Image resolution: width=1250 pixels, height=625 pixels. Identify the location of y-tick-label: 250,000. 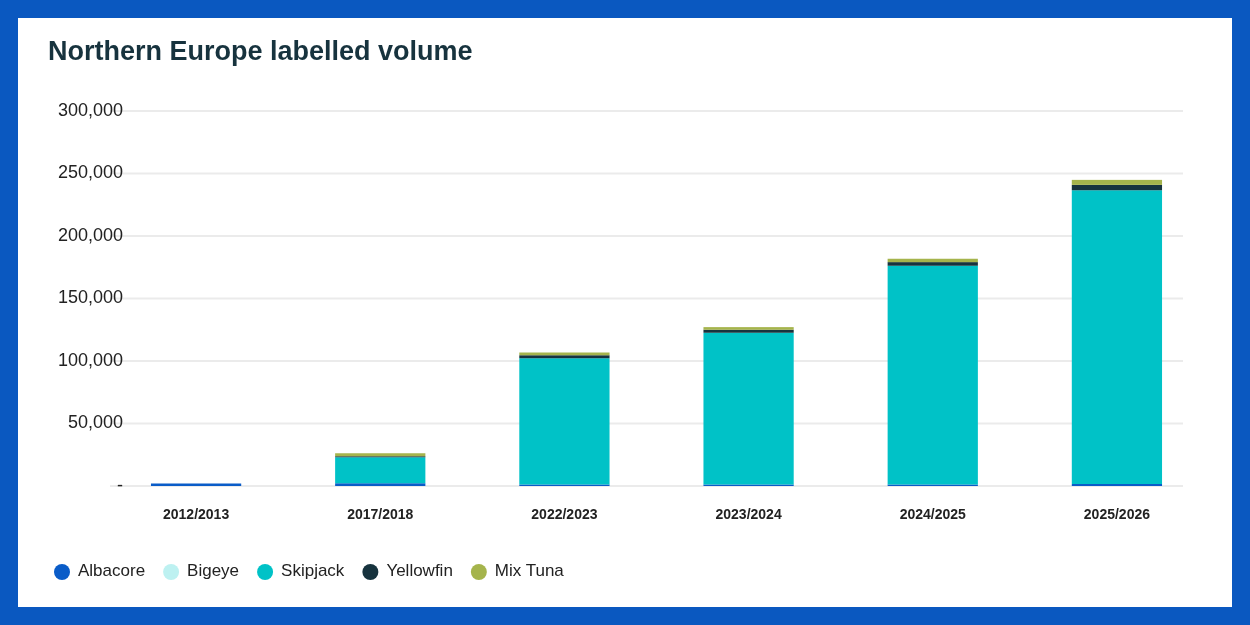
(90, 172).